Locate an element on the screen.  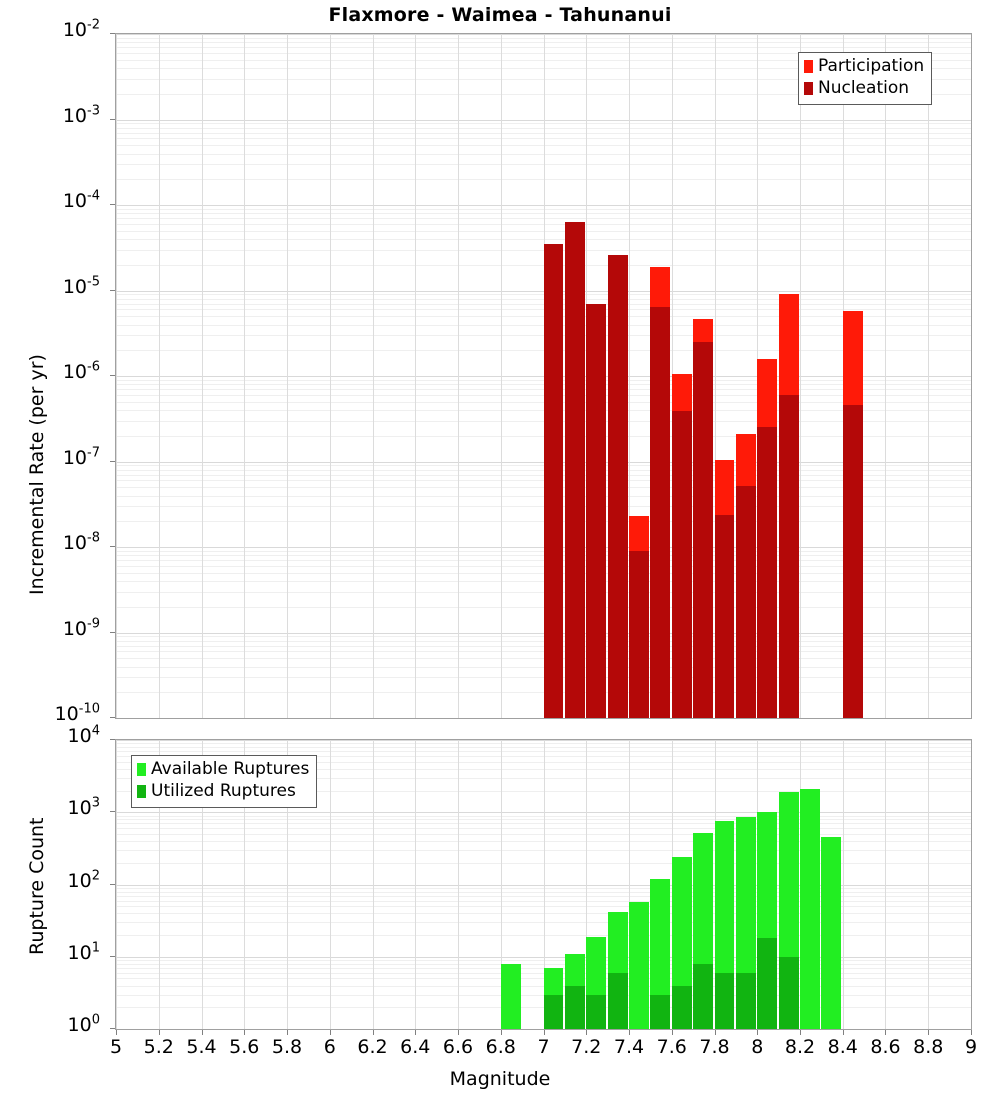
x-tick-label: 5.8 is located at coordinates (287, 1047).